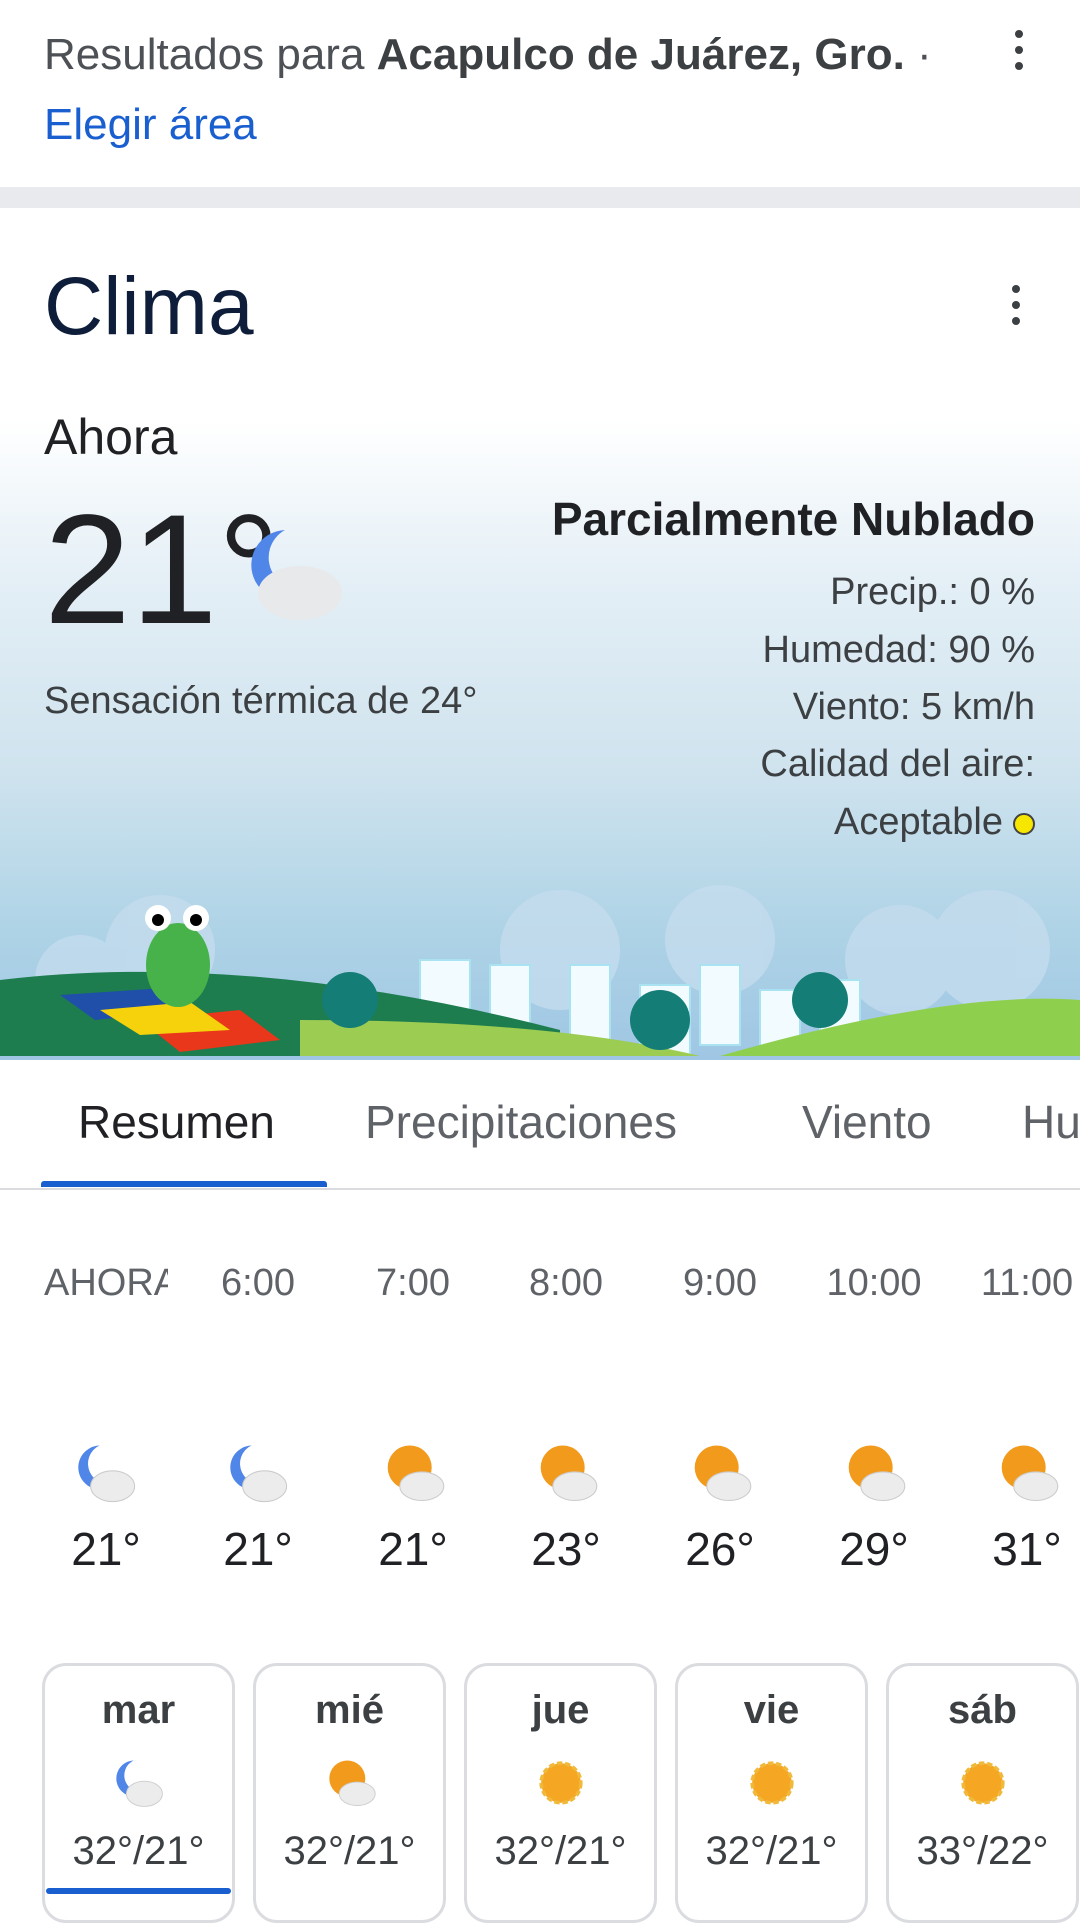 The image size is (1080, 1923). I want to click on day-card: sáb 33°/22°, so click(982, 1793).